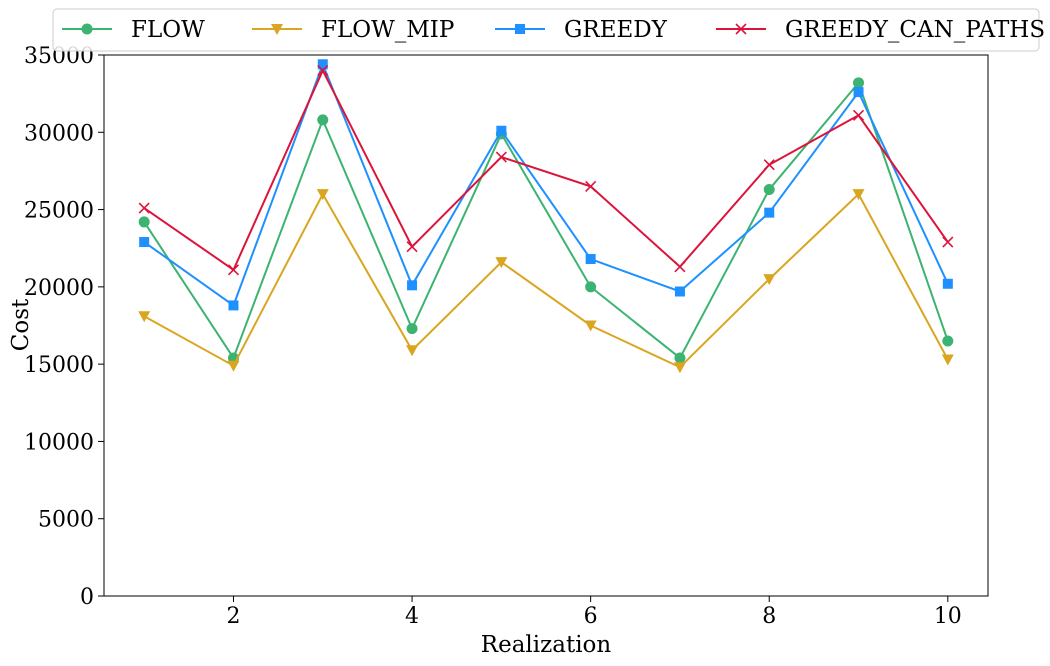  What do you see at coordinates (412, 616) in the screenshot?
I see `x-tick-label: 4` at bounding box center [412, 616].